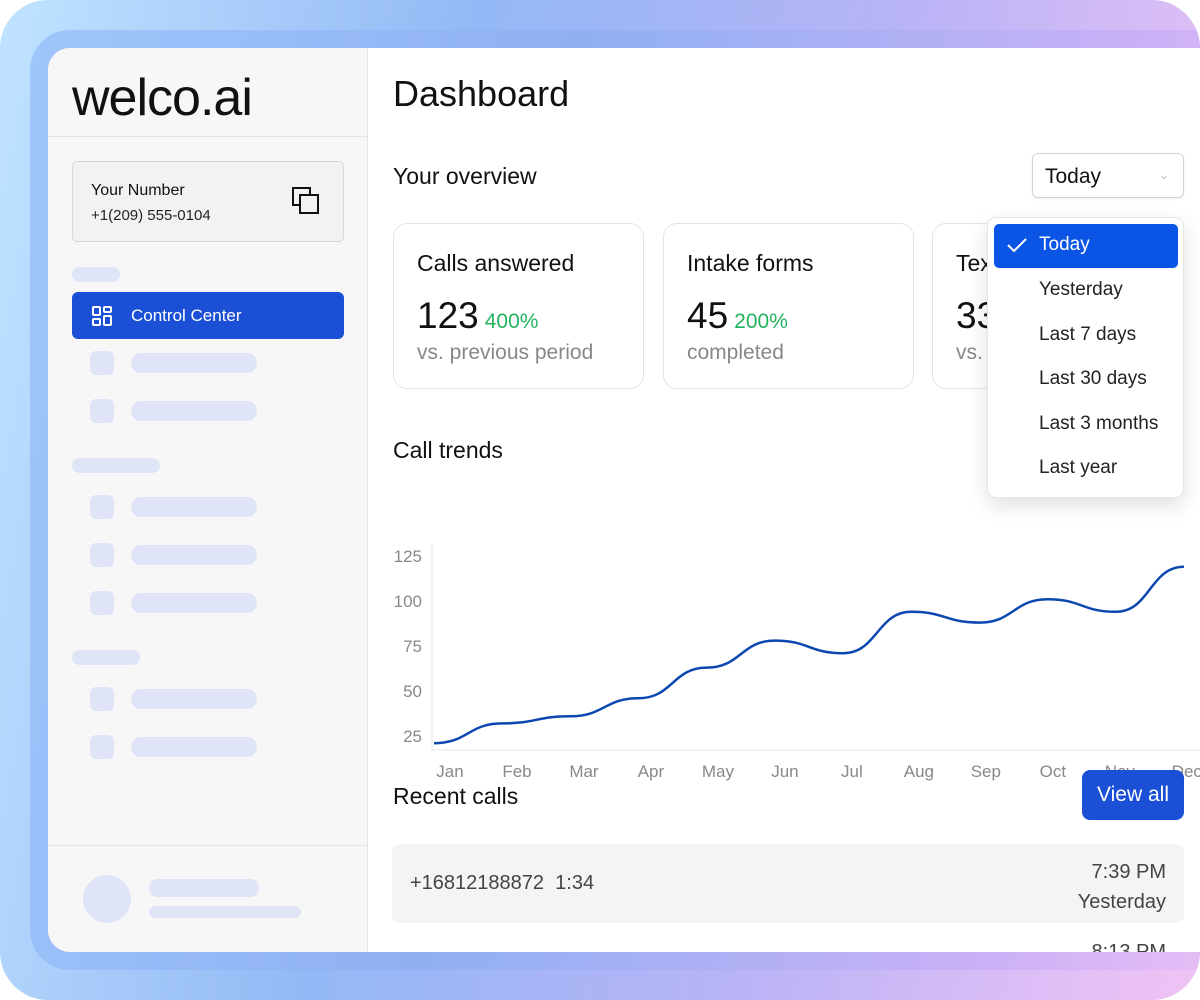 Image resolution: width=1200 pixels, height=1000 pixels. I want to click on x-tick-label: Jan, so click(449, 771).